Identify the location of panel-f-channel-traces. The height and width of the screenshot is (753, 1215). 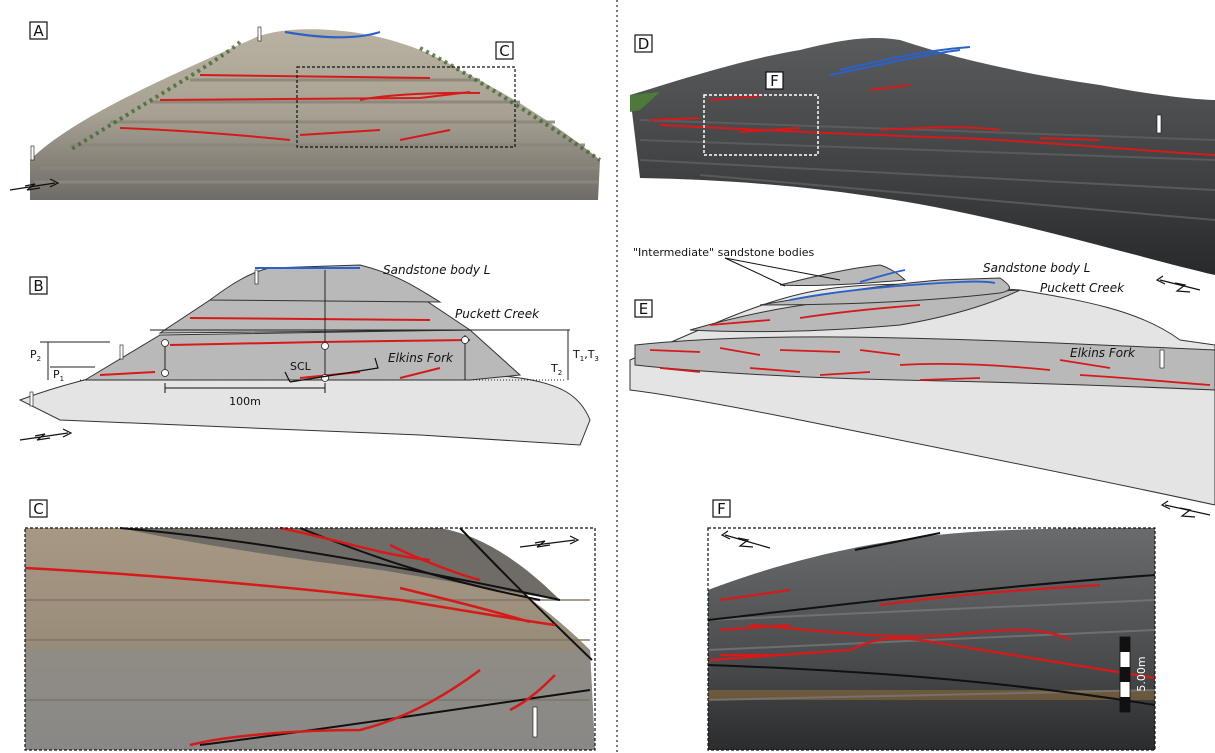
(932, 631).